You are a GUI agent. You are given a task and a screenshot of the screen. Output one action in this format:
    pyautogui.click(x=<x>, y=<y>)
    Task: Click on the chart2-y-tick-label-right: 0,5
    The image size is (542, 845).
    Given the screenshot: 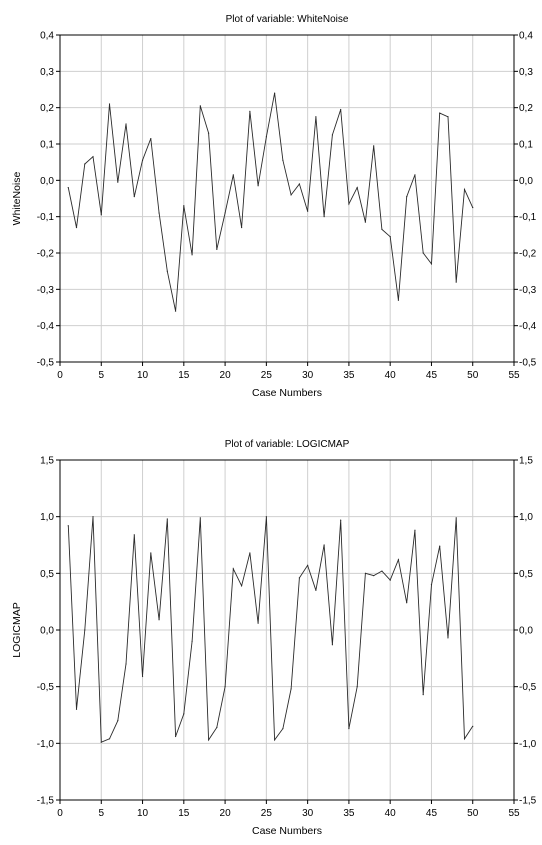 What is the action you would take?
    pyautogui.click(x=526, y=574)
    